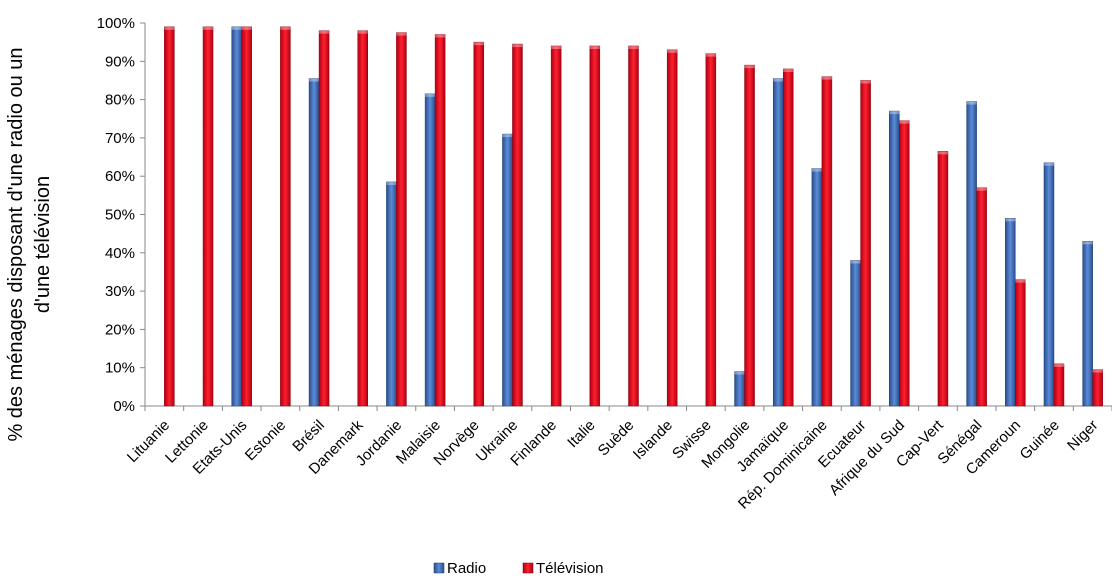 Image resolution: width=1112 pixels, height=584 pixels. What do you see at coordinates (528, 568) in the screenshot?
I see `legend-swatch-television` at bounding box center [528, 568].